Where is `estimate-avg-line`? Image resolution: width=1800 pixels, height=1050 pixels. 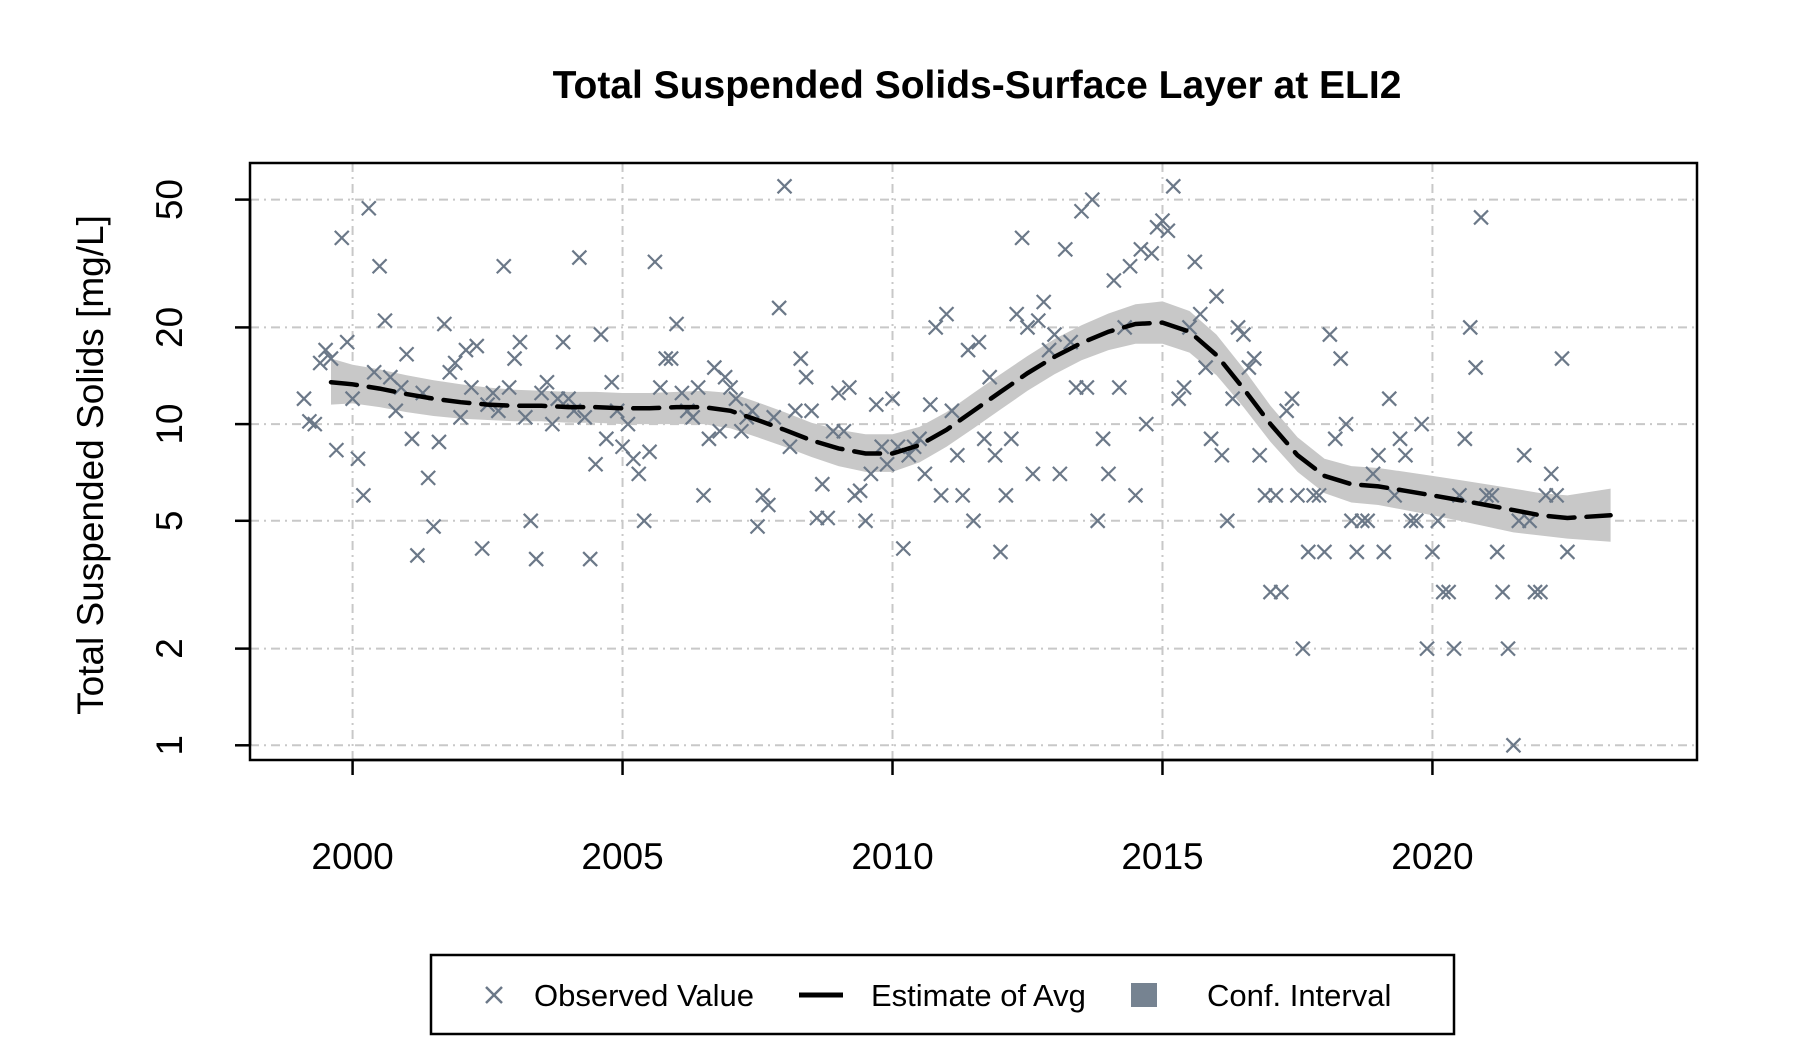 estimate-avg-line is located at coordinates (970, 420).